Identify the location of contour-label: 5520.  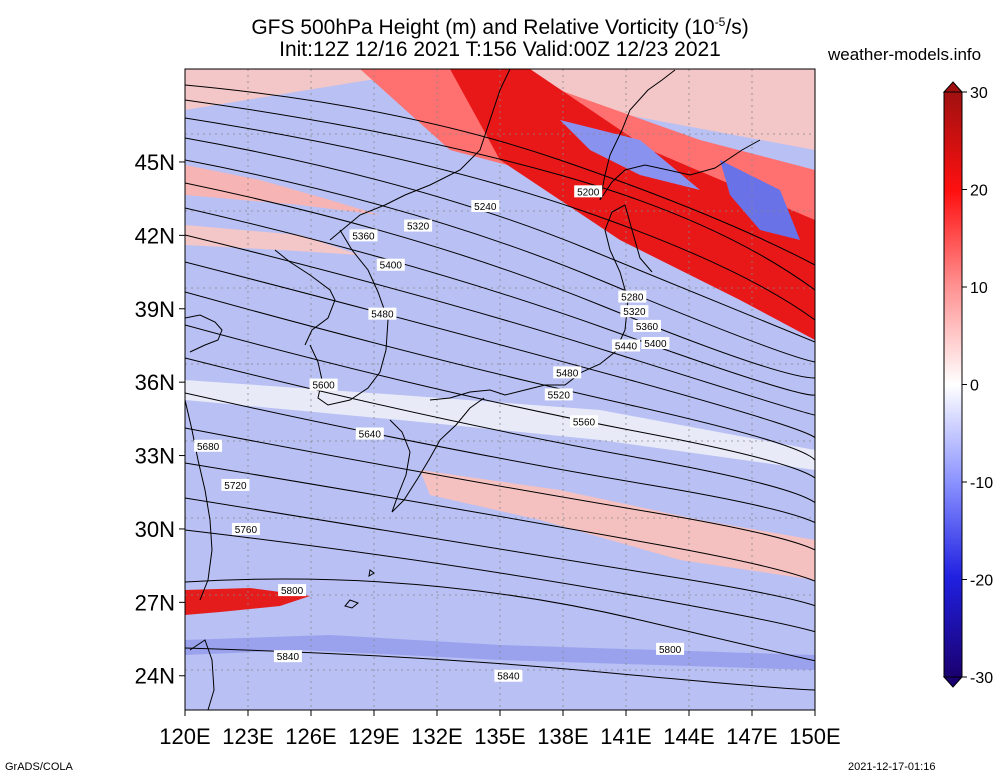
(559, 395).